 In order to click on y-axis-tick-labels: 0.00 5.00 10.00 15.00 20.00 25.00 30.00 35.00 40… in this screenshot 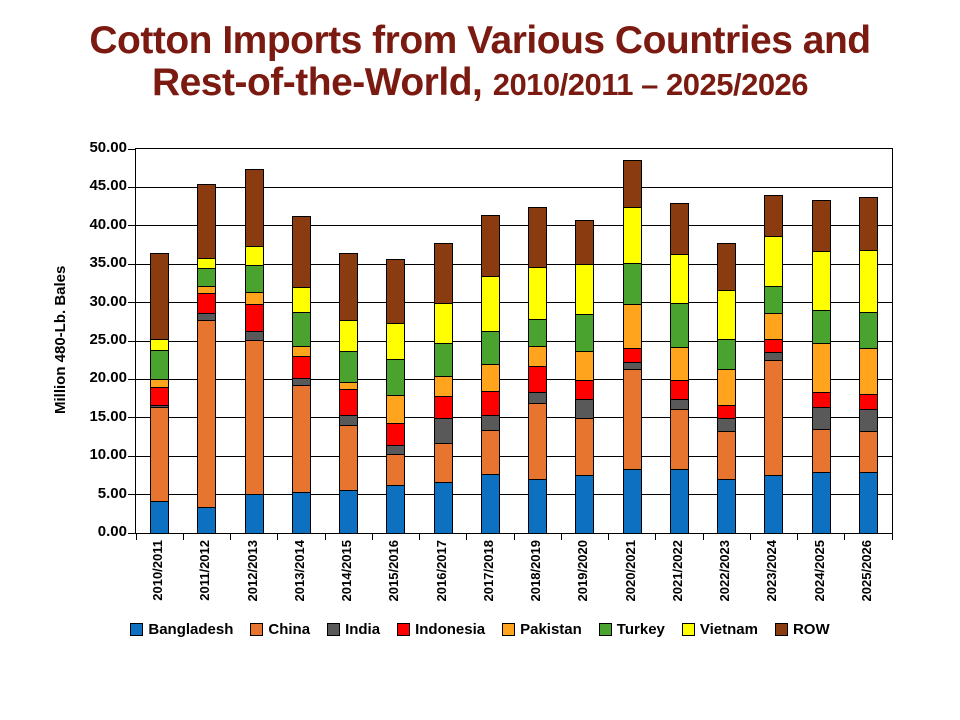, I will do `click(63, 339)`.